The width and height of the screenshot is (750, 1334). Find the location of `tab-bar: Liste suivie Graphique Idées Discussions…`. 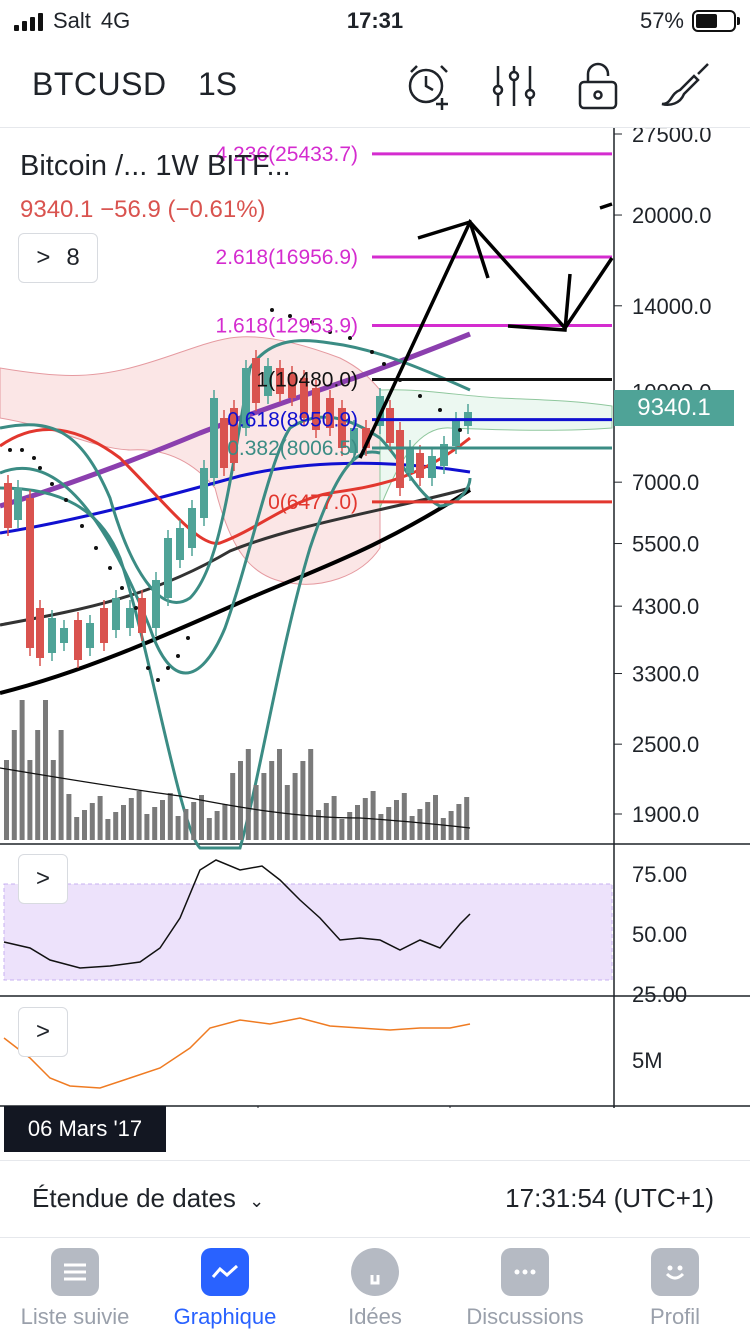

tab-bar: Liste suivie Graphique Idées Discussions… is located at coordinates (375, 1286).